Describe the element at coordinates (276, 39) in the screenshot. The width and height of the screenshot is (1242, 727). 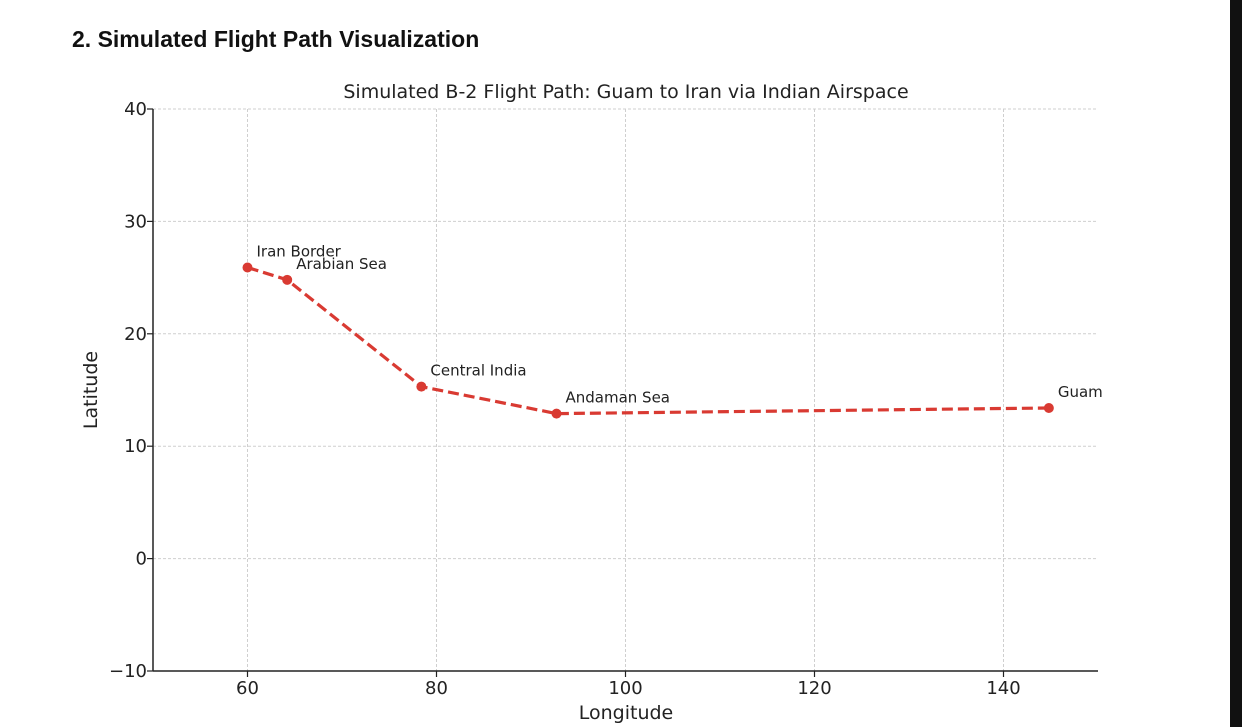
I see `section-heading: 2. Simulated Flight Path Visualization` at that location.